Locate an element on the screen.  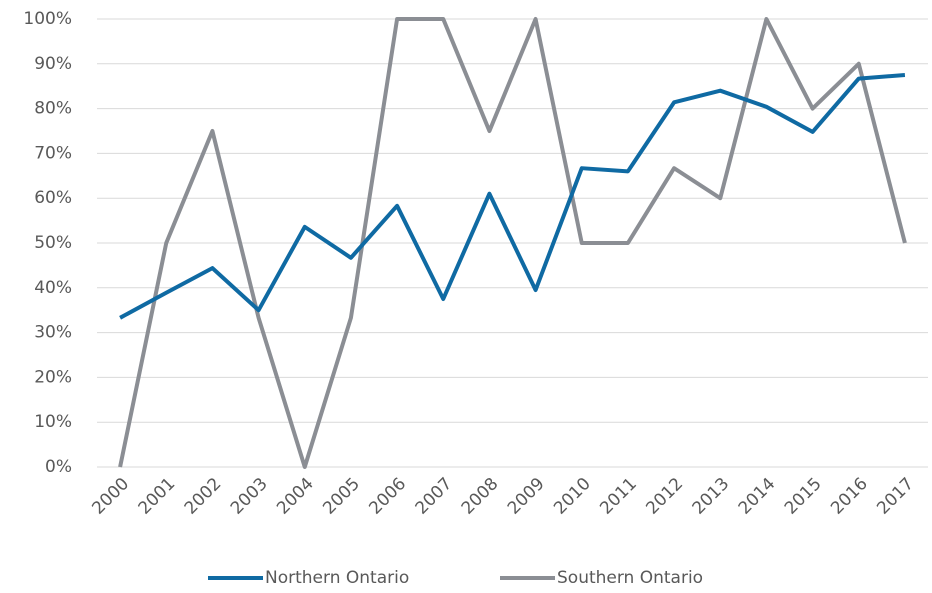
y-tick-label: 90% is located at coordinates (53, 64).